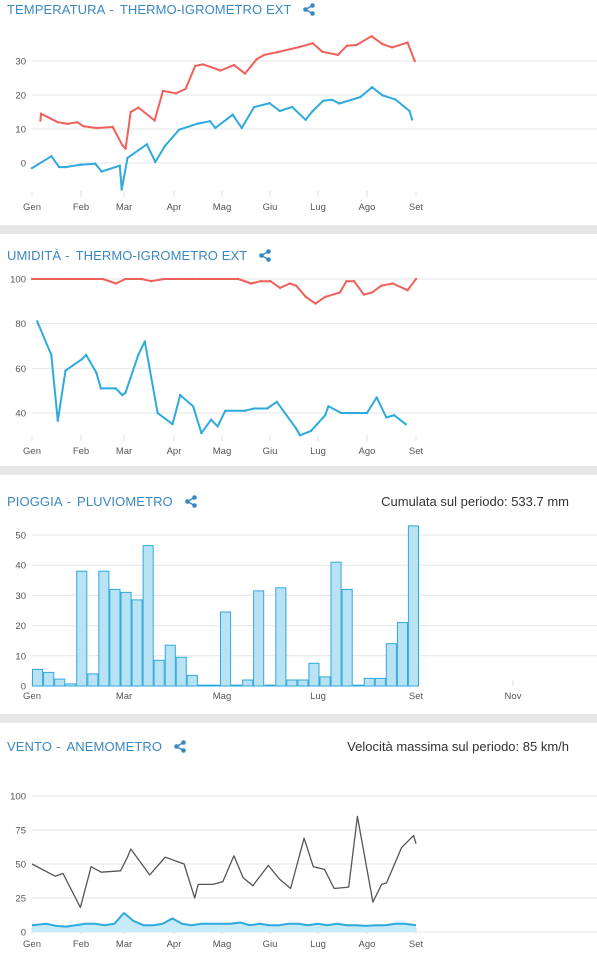 Image resolution: width=597 pixels, height=959 pixels. What do you see at coordinates (125, 501) in the screenshot?
I see `rain-title-sensor: PLUVIOMETRO` at bounding box center [125, 501].